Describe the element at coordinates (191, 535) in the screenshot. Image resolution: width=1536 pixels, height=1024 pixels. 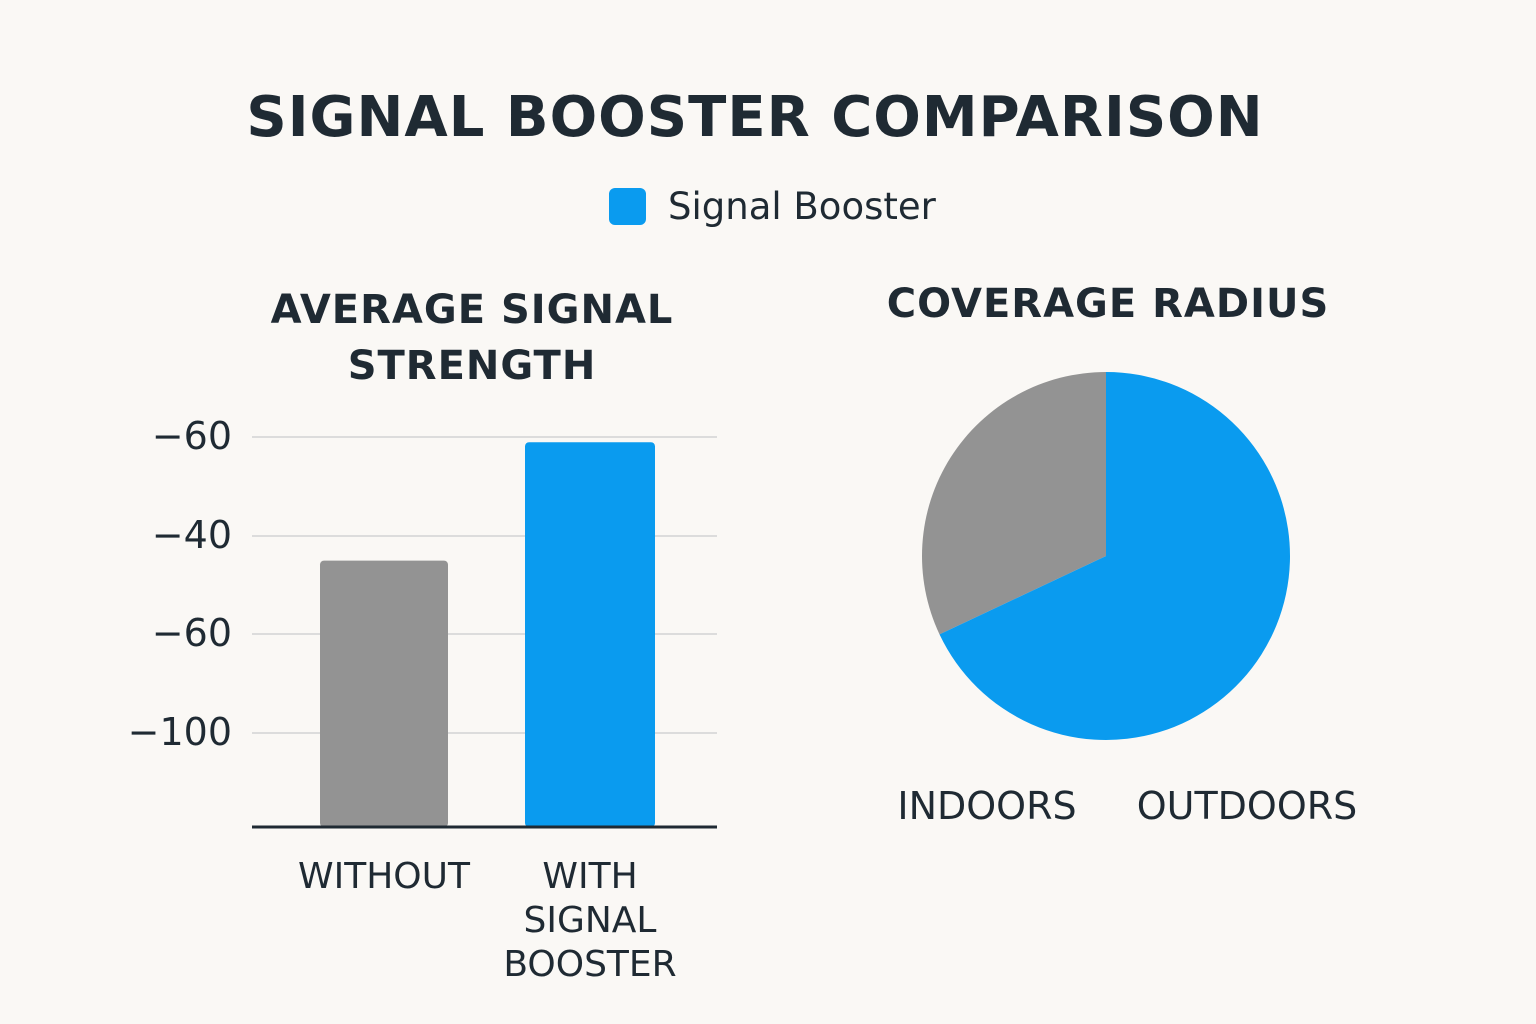
I see `y-tick-label: −40` at that location.